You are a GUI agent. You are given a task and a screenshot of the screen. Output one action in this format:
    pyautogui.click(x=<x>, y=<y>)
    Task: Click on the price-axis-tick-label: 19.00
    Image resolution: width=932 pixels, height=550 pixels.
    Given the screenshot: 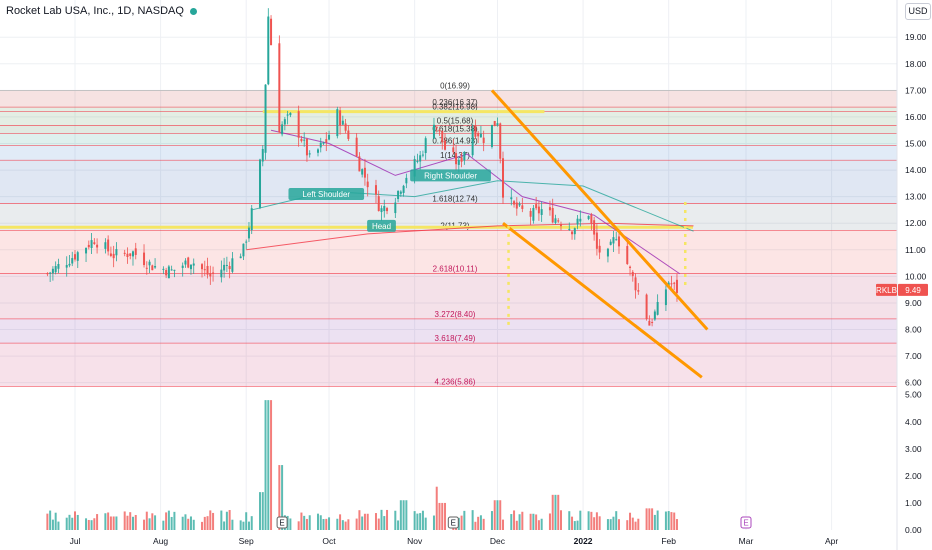 What is the action you would take?
    pyautogui.click(x=916, y=37)
    